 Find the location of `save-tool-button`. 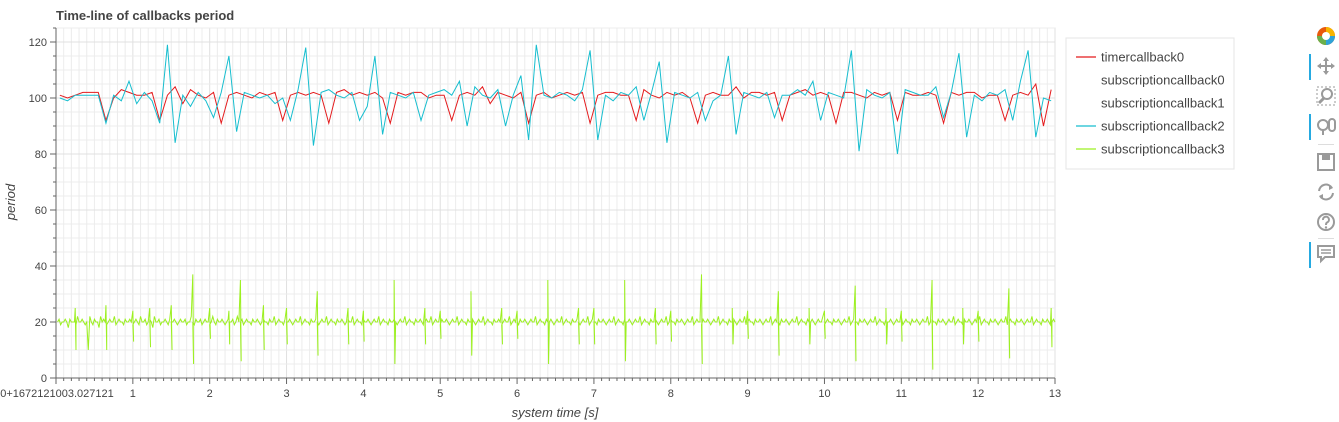

save-tool-button is located at coordinates (1322, 162).